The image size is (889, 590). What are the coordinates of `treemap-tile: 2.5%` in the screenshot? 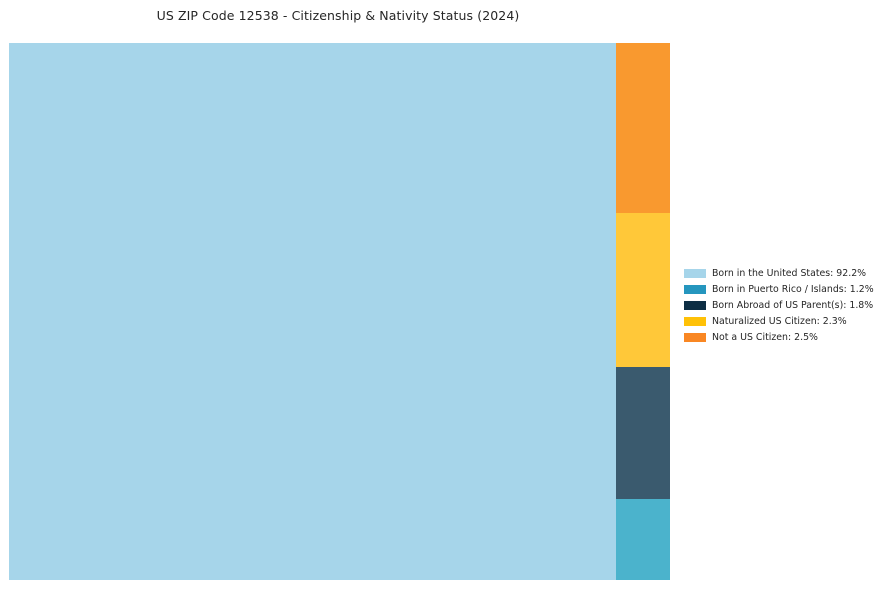 It's located at (643, 128).